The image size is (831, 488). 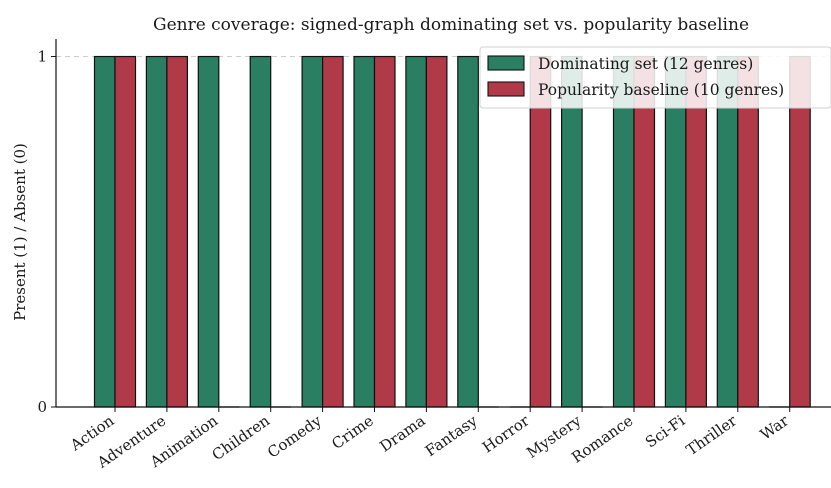 What do you see at coordinates (416, 231) in the screenshot?
I see `bar-dominating-drama` at bounding box center [416, 231].